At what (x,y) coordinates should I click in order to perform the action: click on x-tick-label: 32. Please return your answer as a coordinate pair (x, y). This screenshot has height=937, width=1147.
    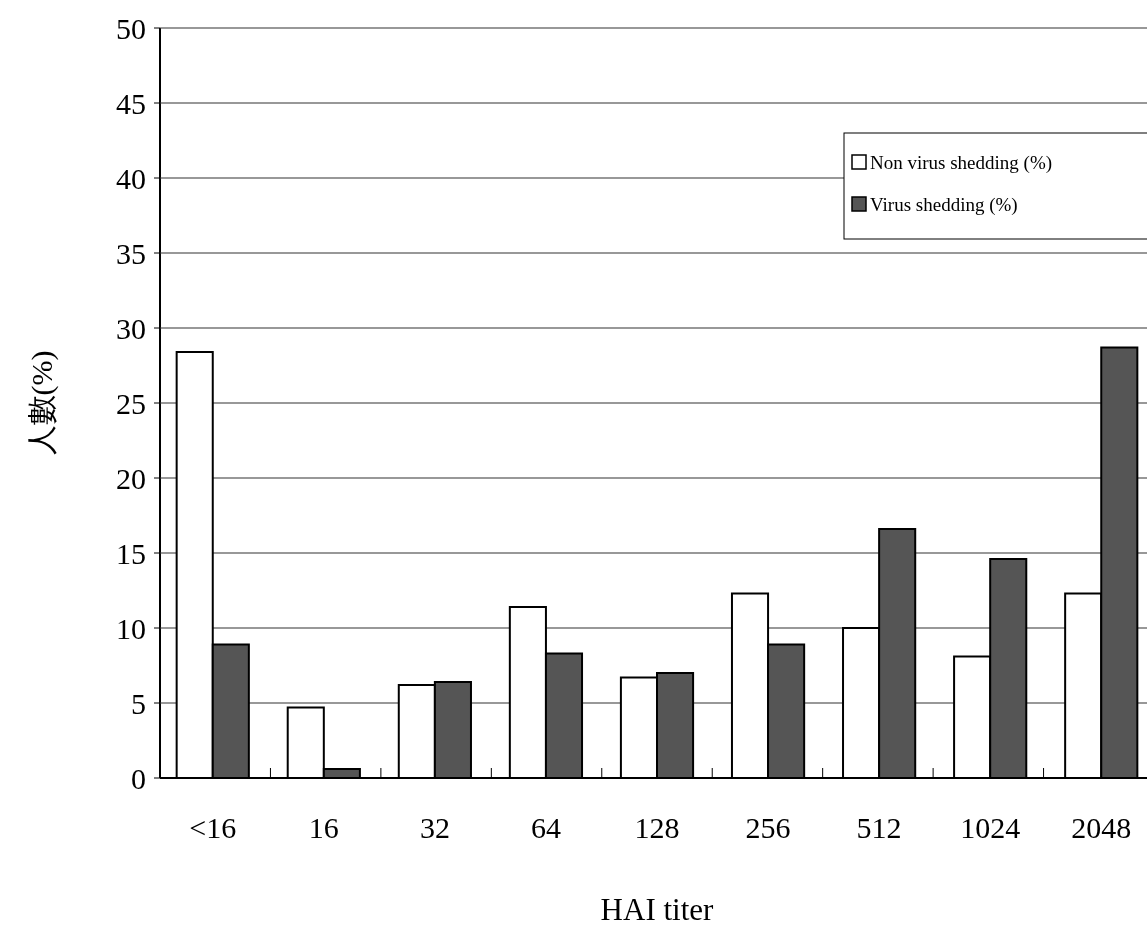
    Looking at the image, I should click on (434, 827).